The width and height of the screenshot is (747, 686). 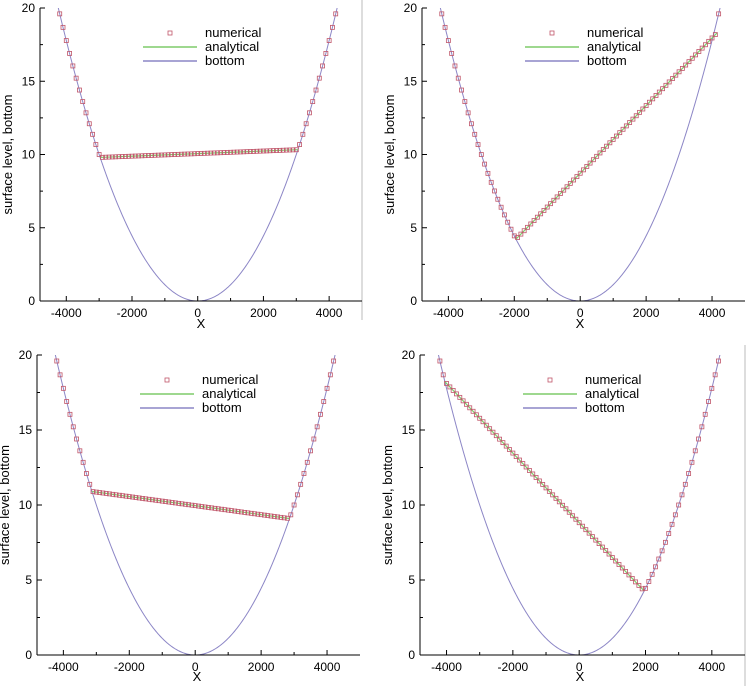 I want to click on x-tick-label: 2000, so click(x=261, y=667).